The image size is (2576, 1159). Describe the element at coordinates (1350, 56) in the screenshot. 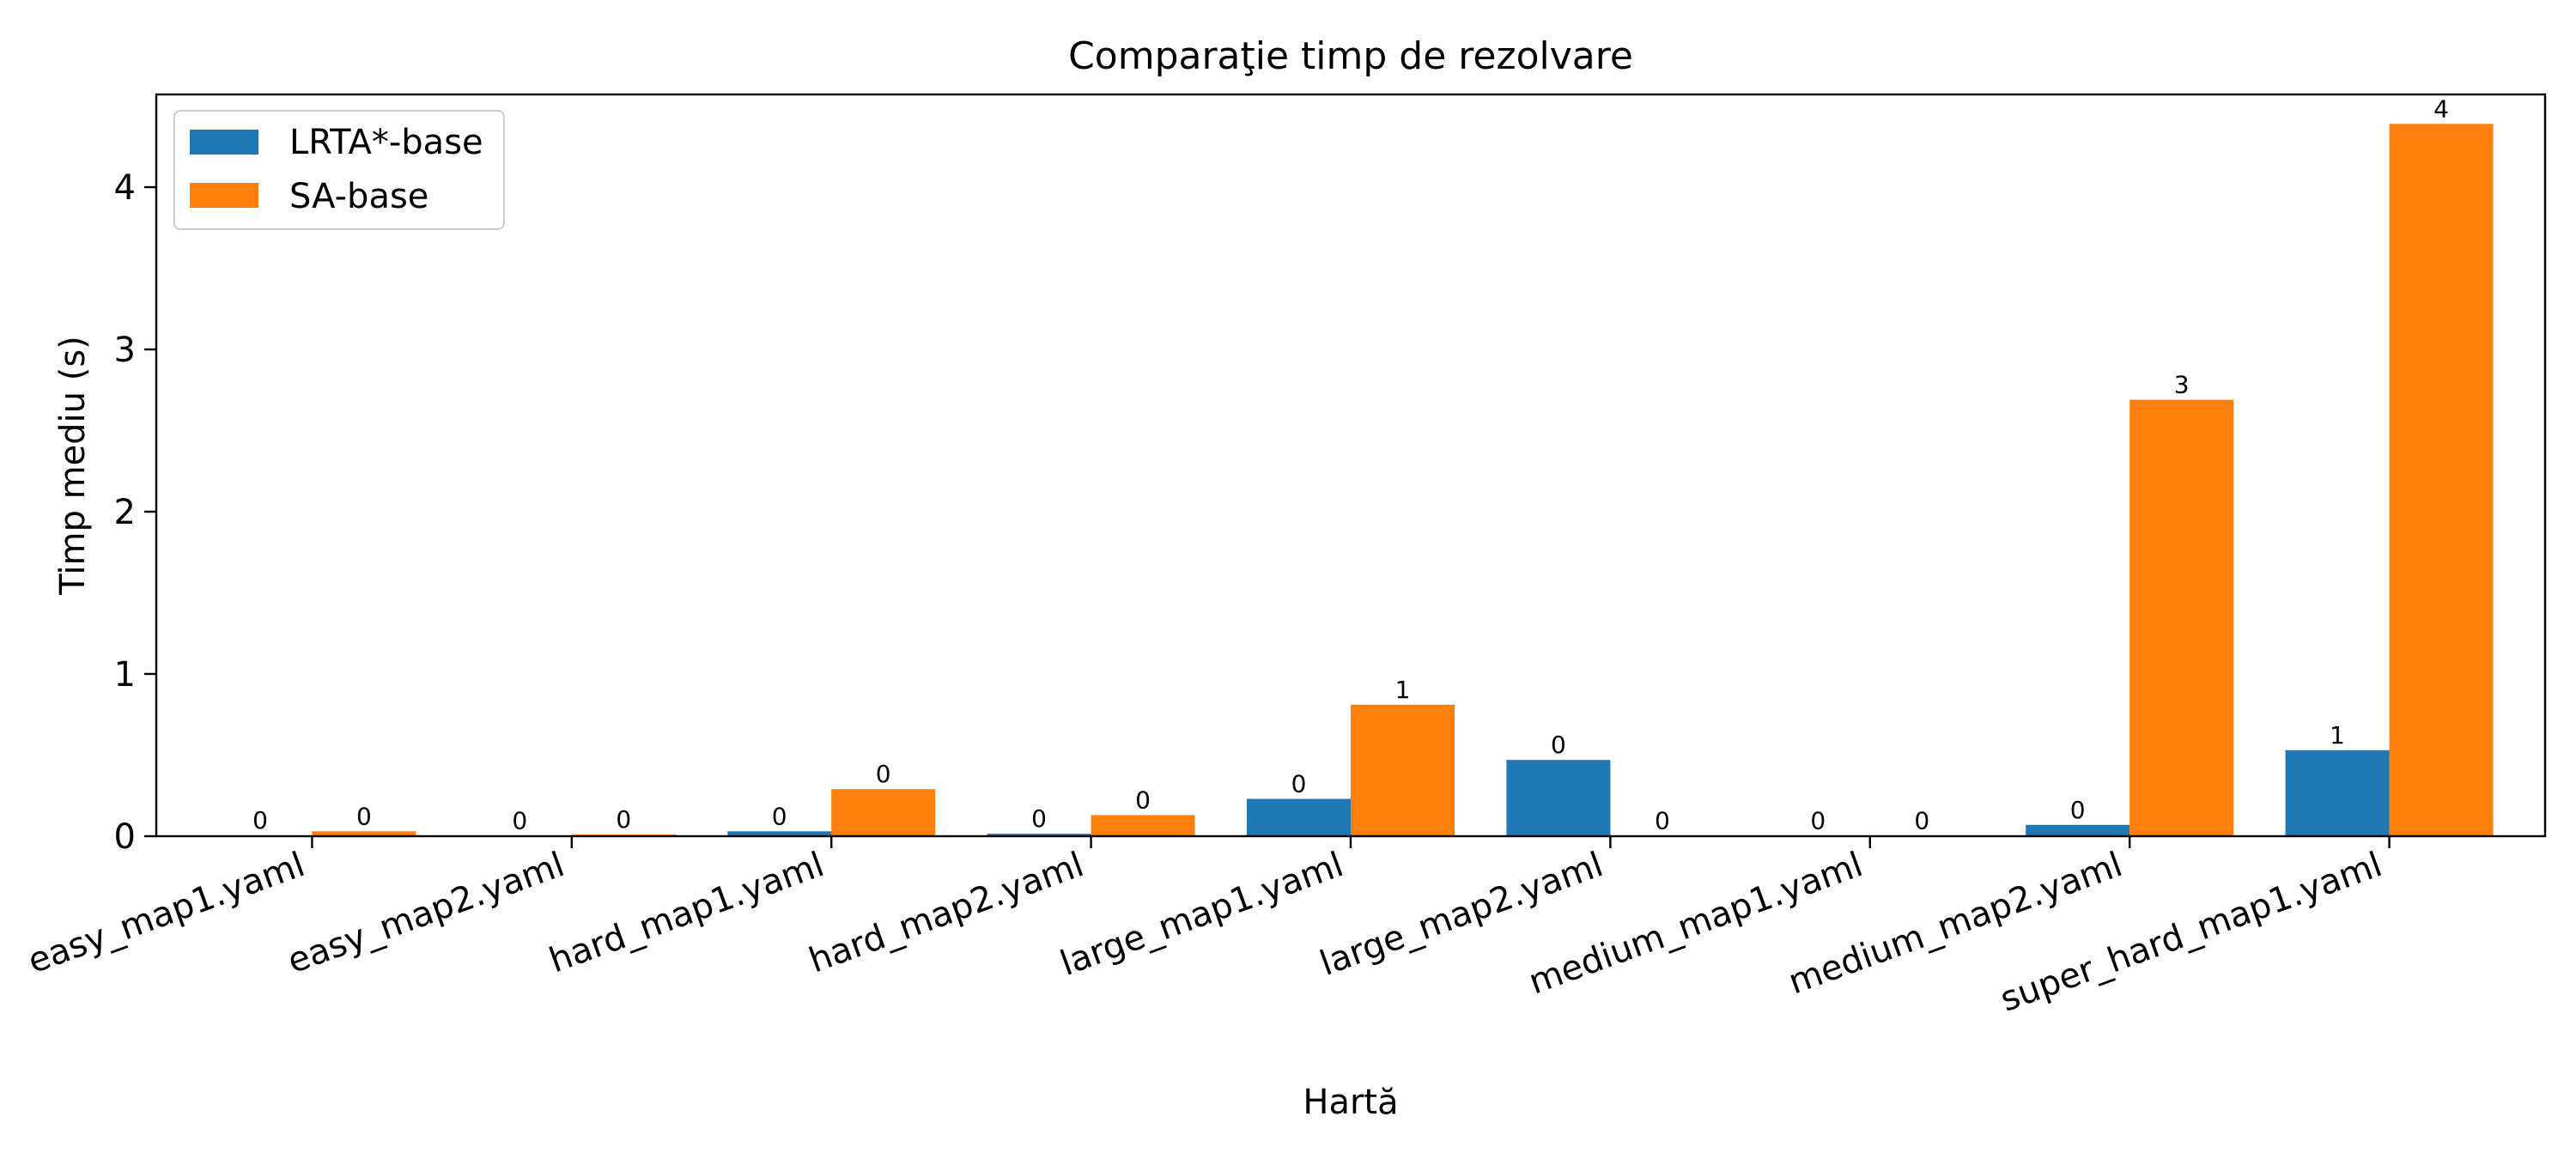

I see `chart-title: Comparaţie timp de rezolvare` at that location.